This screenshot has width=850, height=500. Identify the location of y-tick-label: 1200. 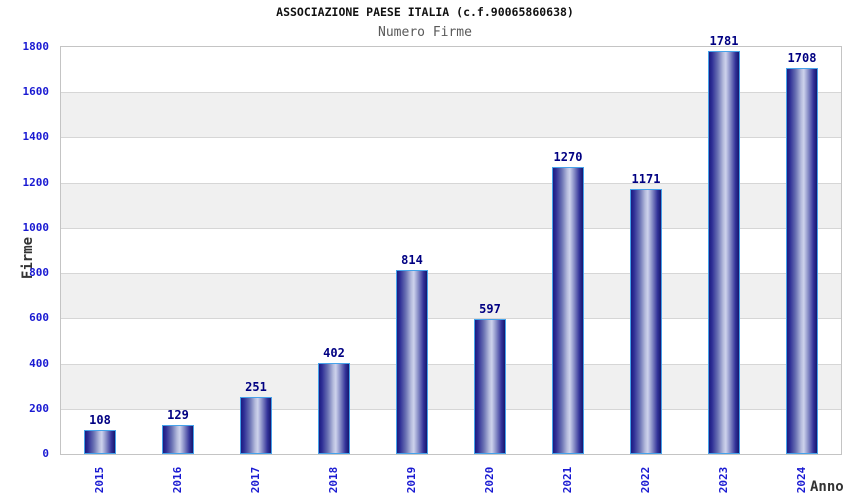
(36, 182).